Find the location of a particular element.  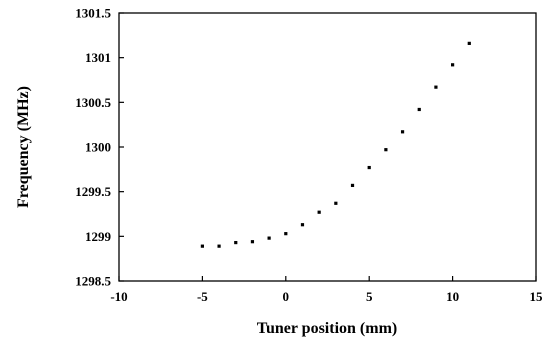

y-axis-title: Frequency (MHz) is located at coordinates (23, 147).